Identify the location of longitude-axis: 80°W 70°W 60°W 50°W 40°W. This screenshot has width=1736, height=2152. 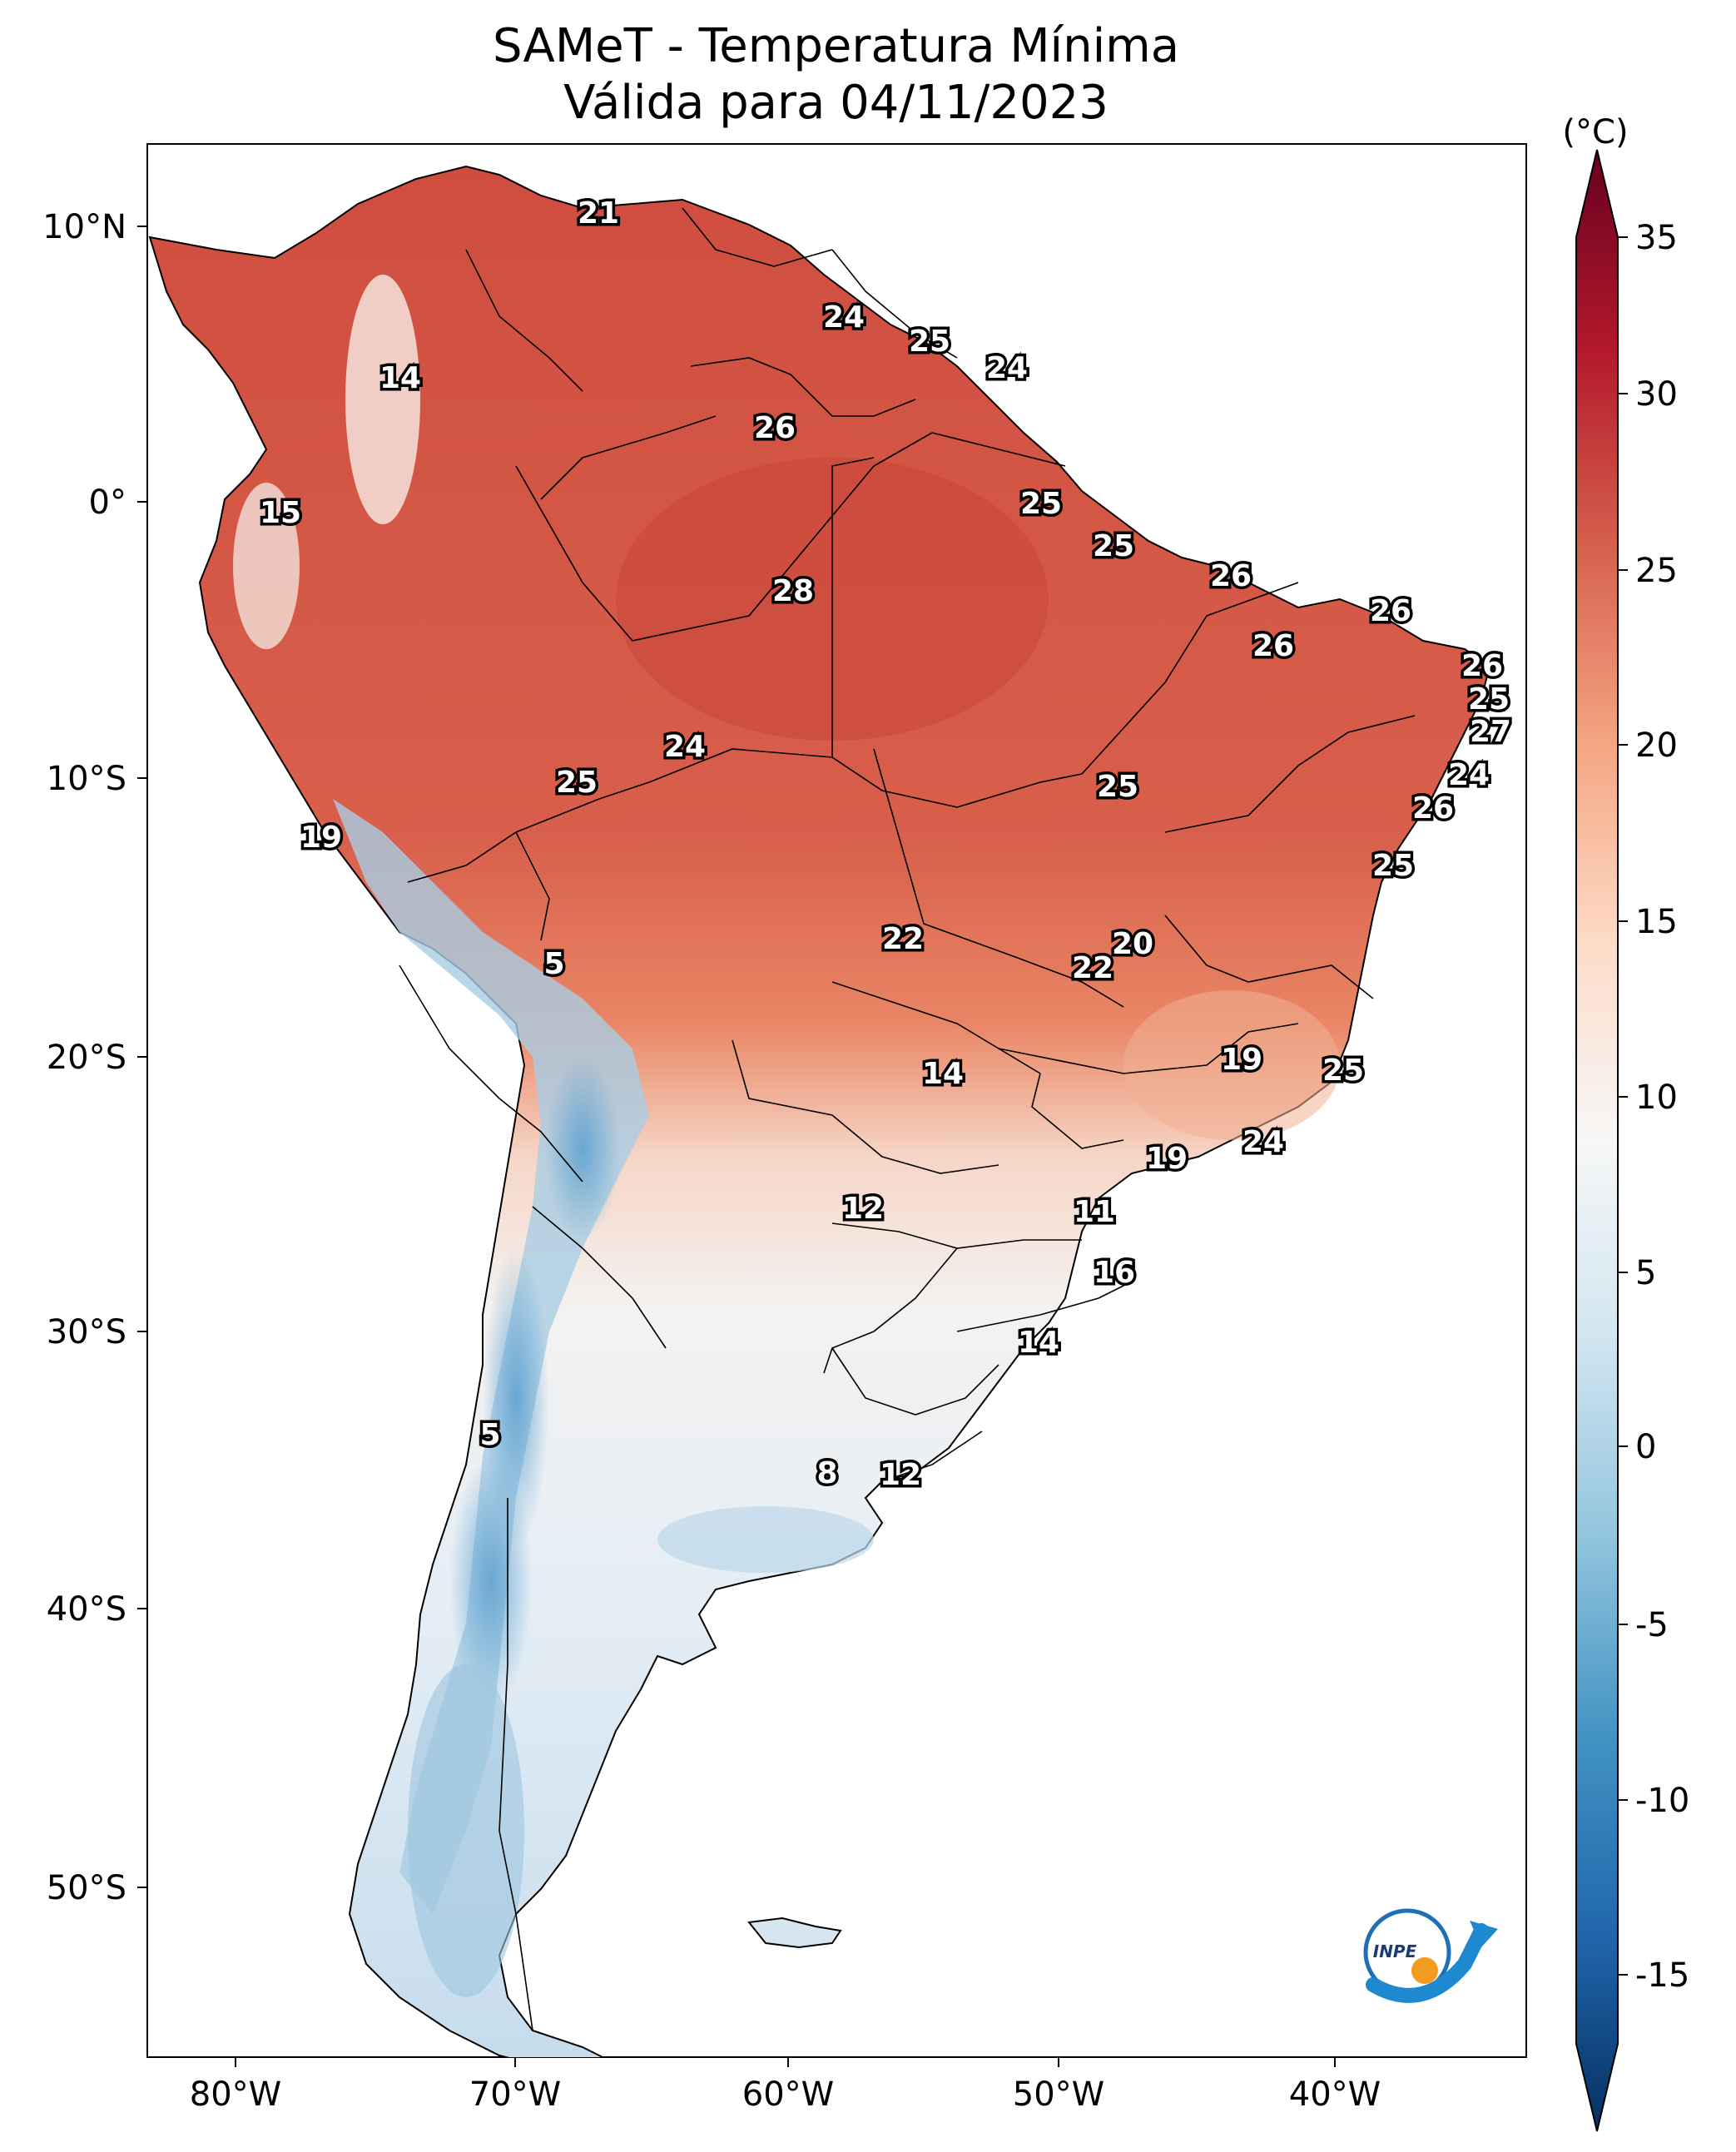
(785, 2085).